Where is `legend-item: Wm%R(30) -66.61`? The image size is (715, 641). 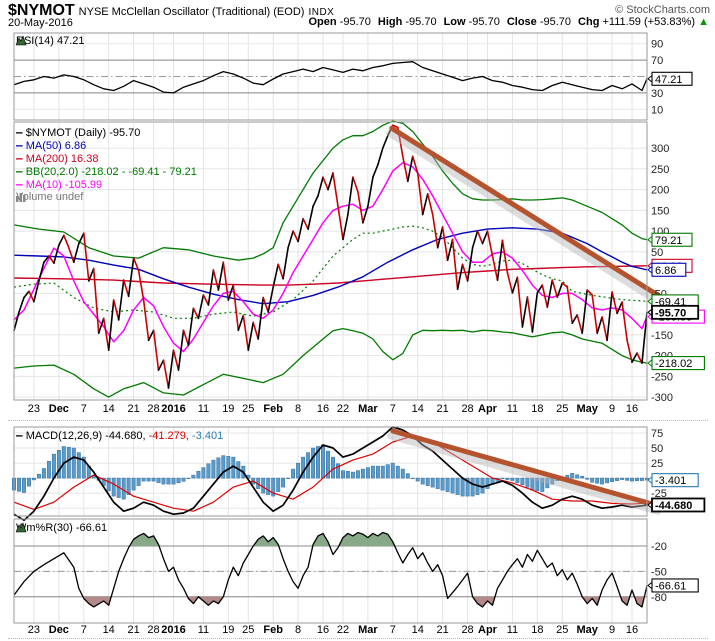 legend-item: Wm%R(30) -66.61 is located at coordinates (62, 528).